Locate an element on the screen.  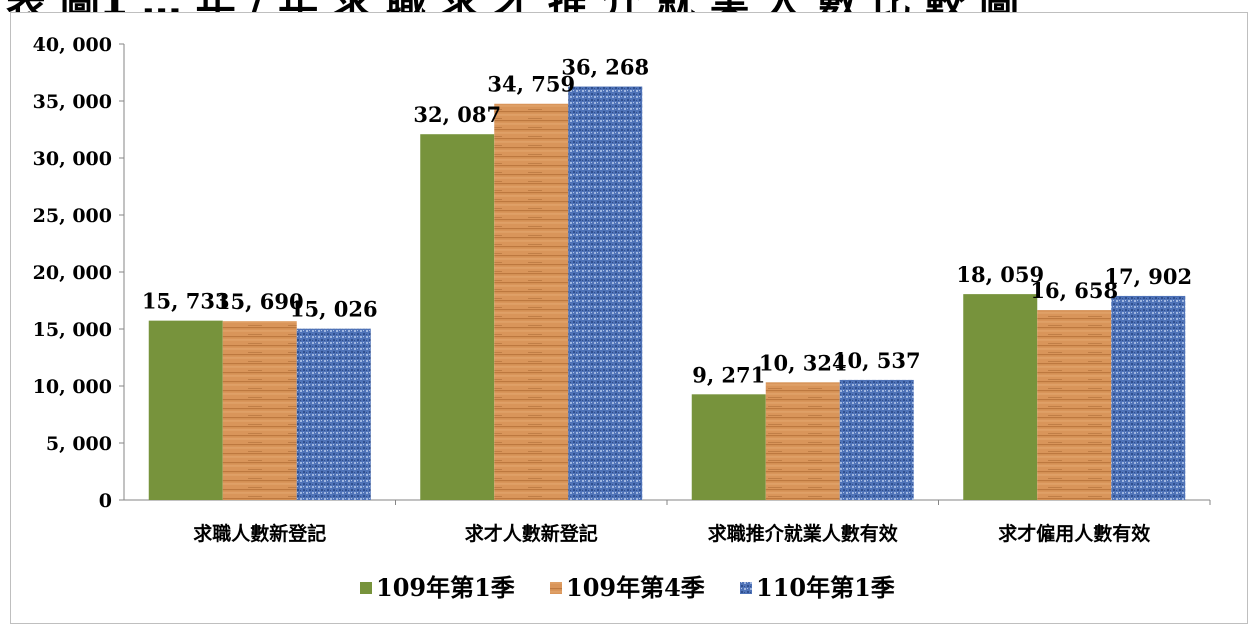
x-tick-label: 求職人數新登記 is located at coordinates (259, 533).